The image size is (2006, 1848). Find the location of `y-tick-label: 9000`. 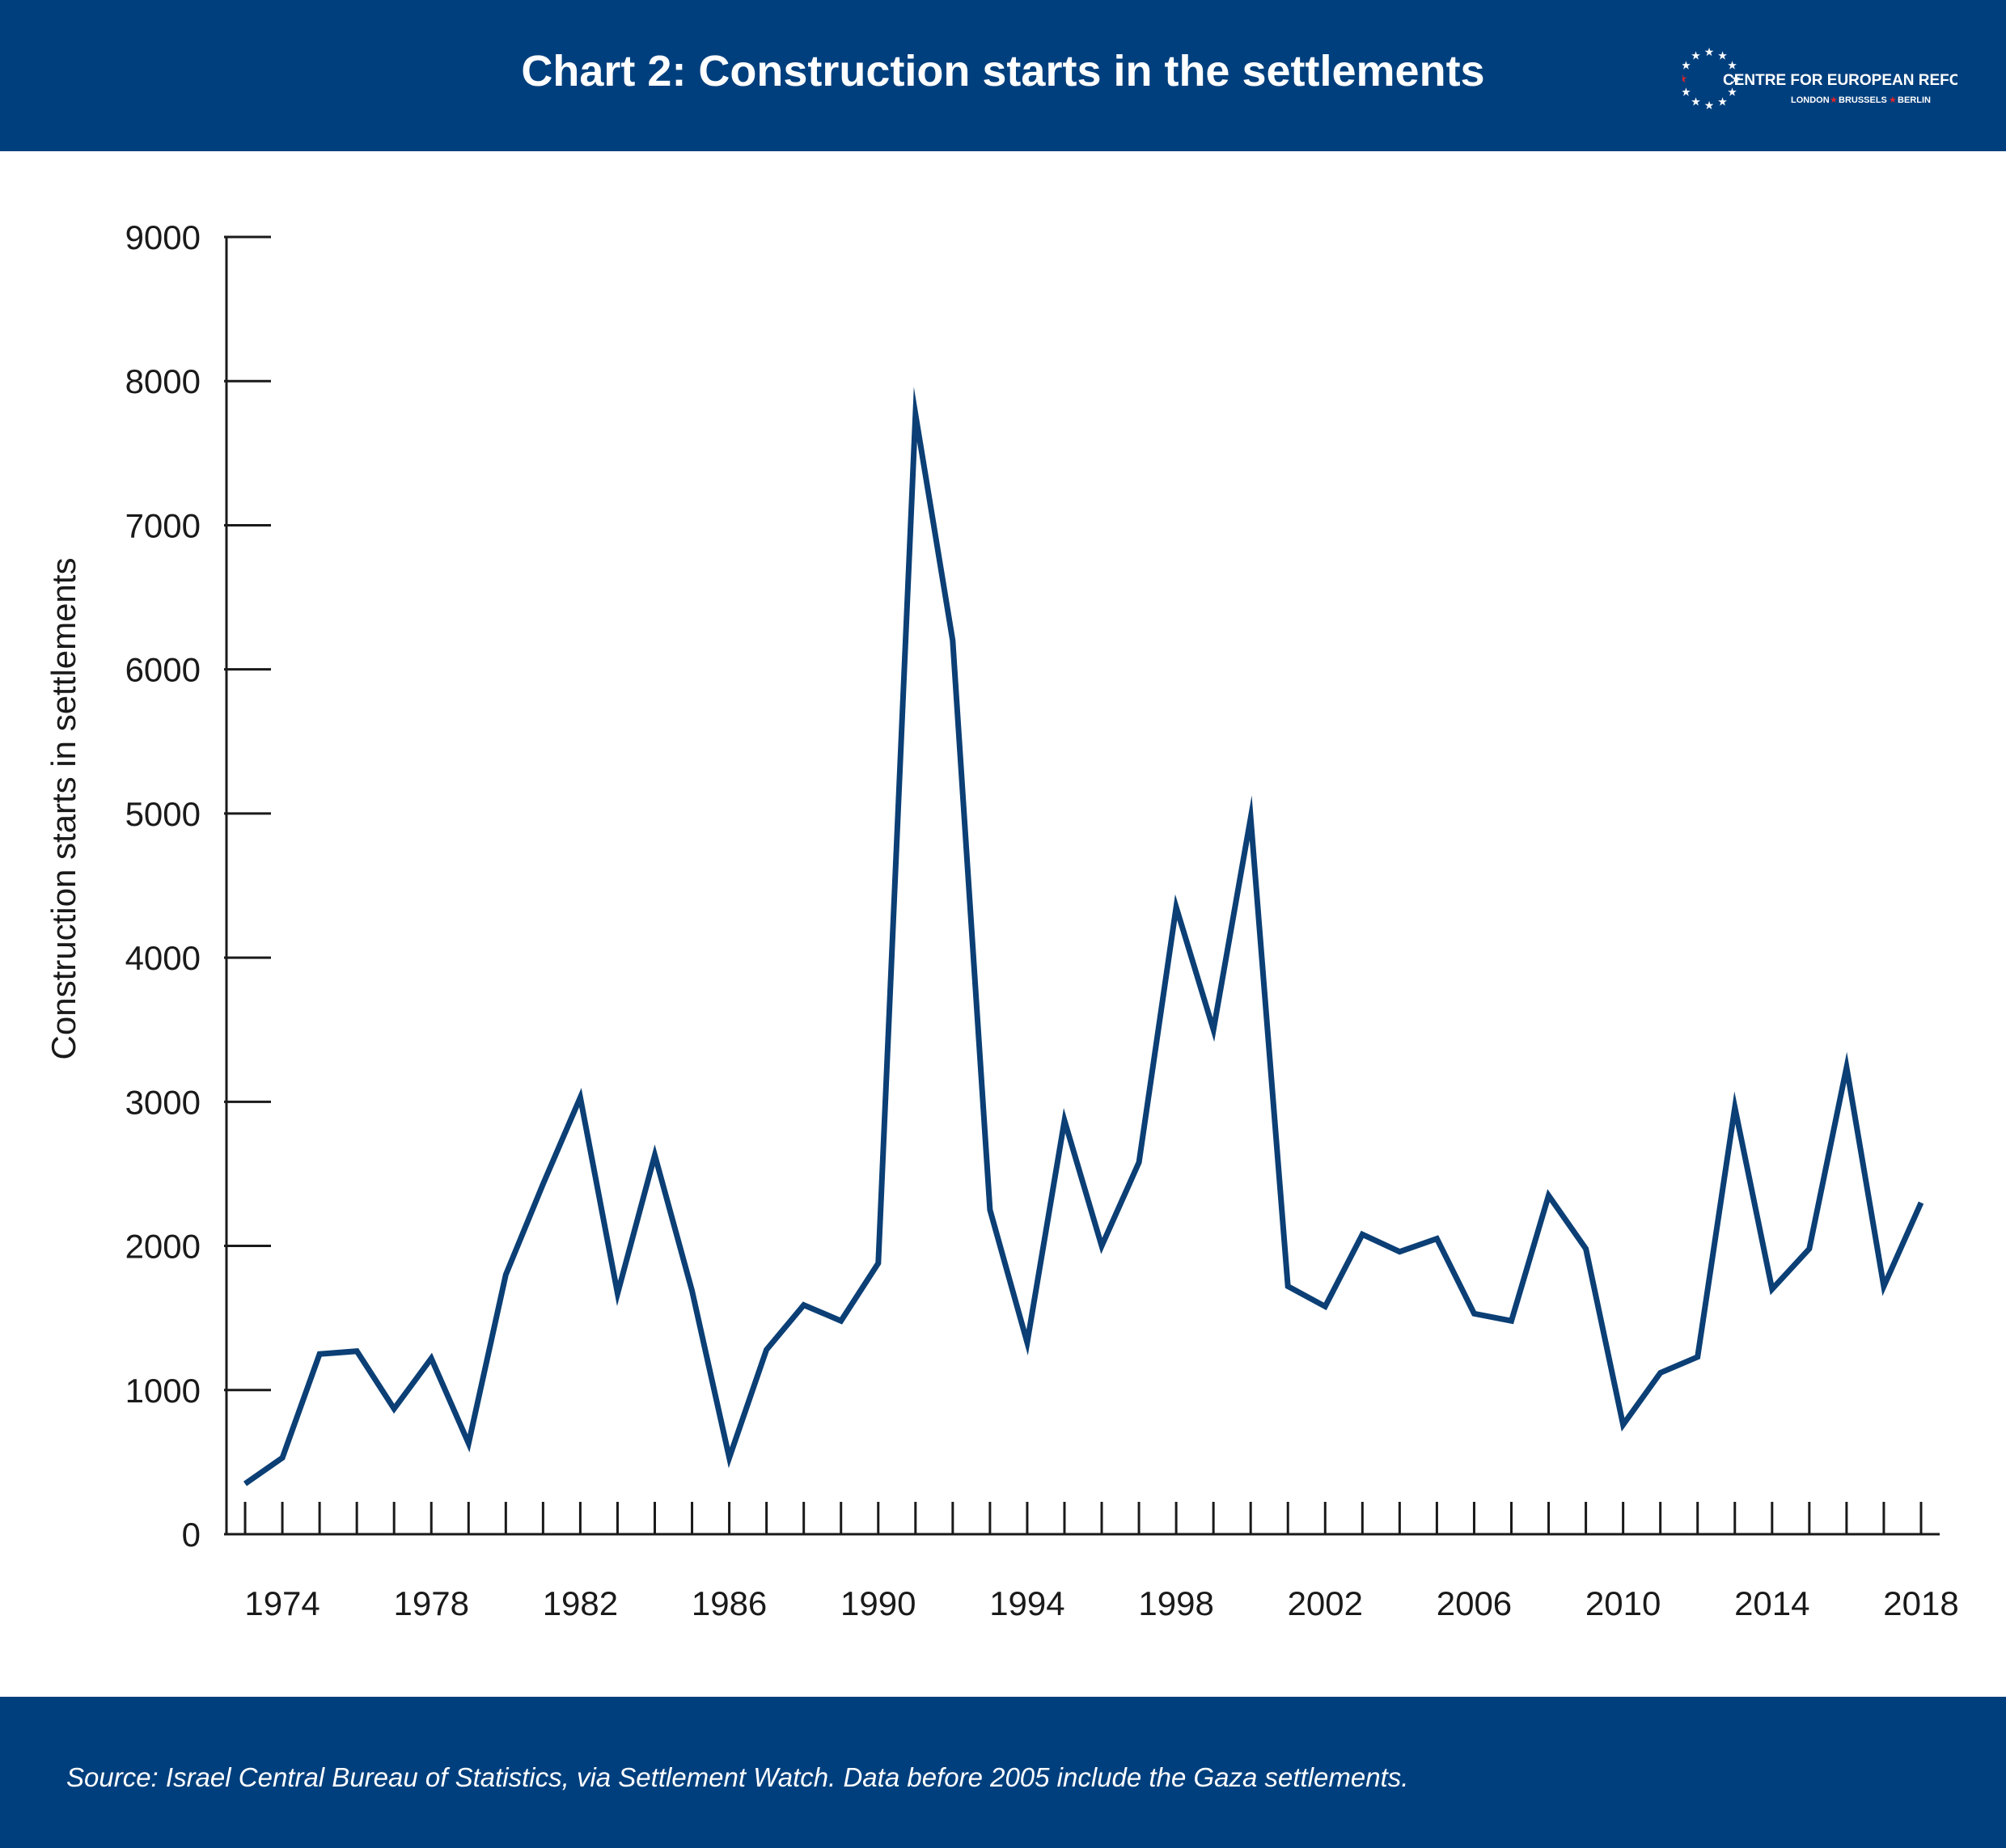

y-tick-label: 9000 is located at coordinates (163, 237).